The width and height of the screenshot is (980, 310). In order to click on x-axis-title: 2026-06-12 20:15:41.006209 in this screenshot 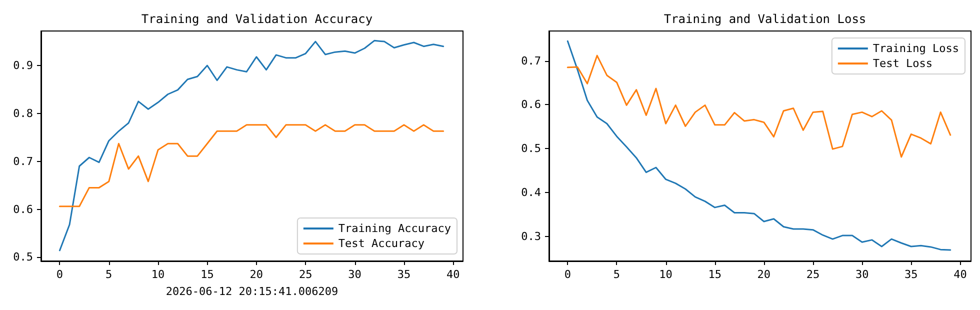, I will do `click(252, 291)`.